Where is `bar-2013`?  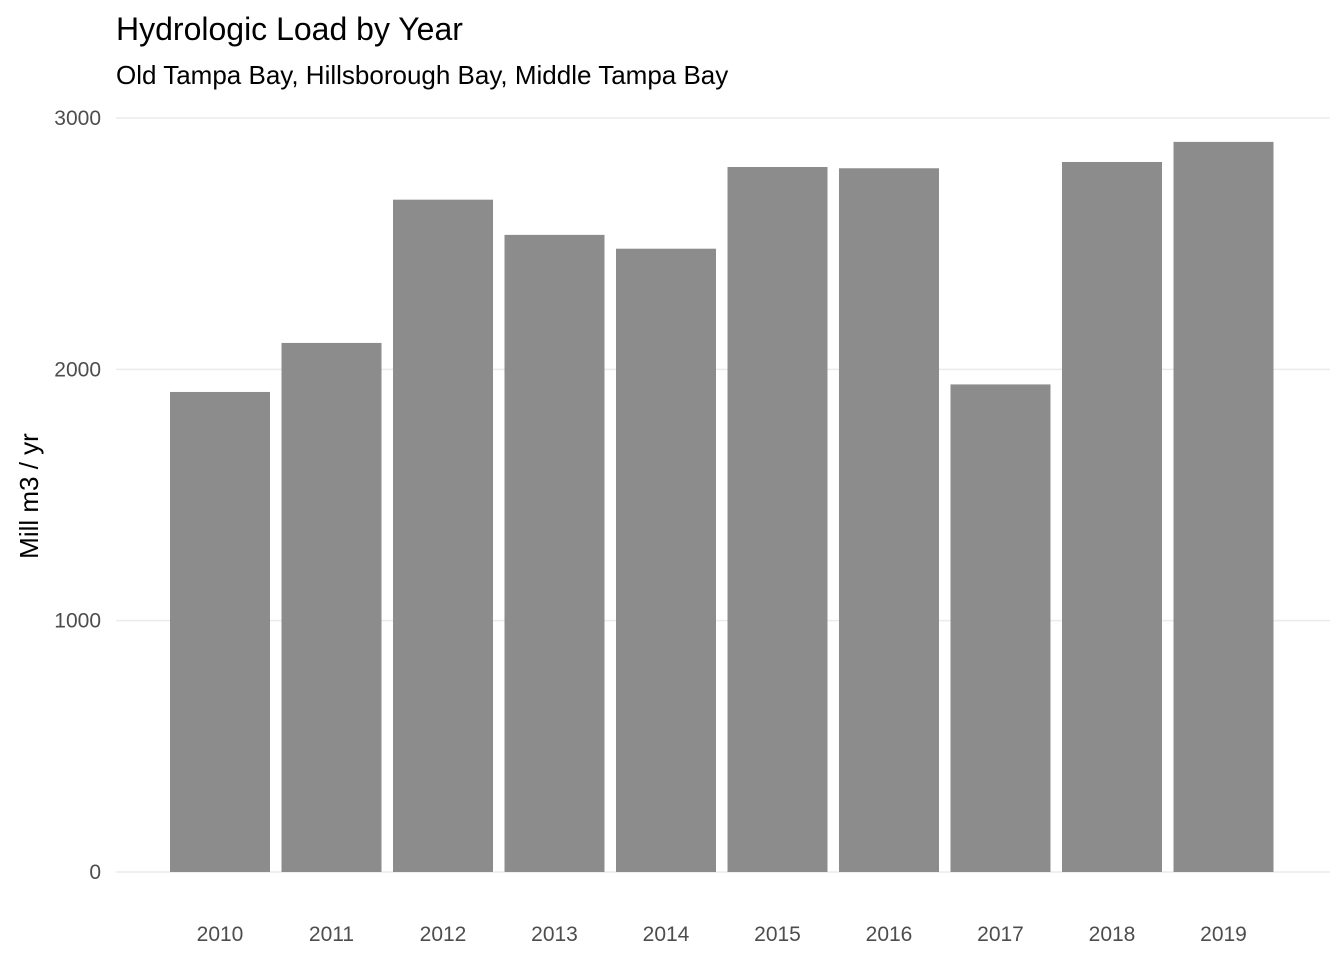
bar-2013 is located at coordinates (554, 553).